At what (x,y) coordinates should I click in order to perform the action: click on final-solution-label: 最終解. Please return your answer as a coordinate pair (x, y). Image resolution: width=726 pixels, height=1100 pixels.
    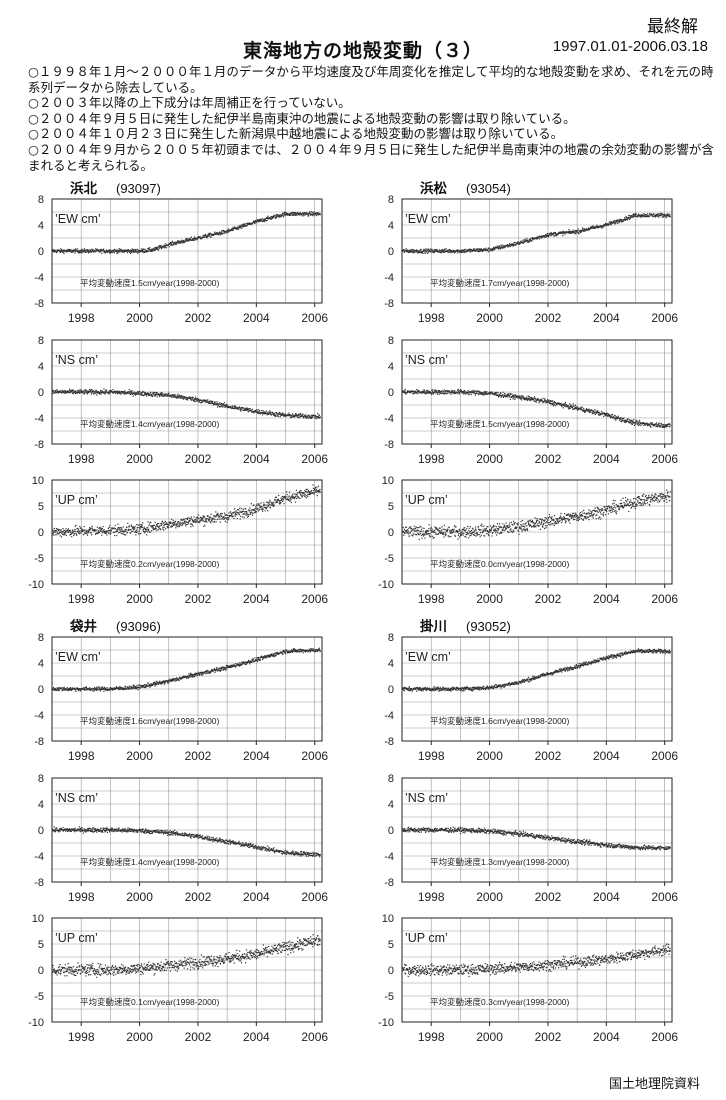
    Looking at the image, I should click on (672, 27).